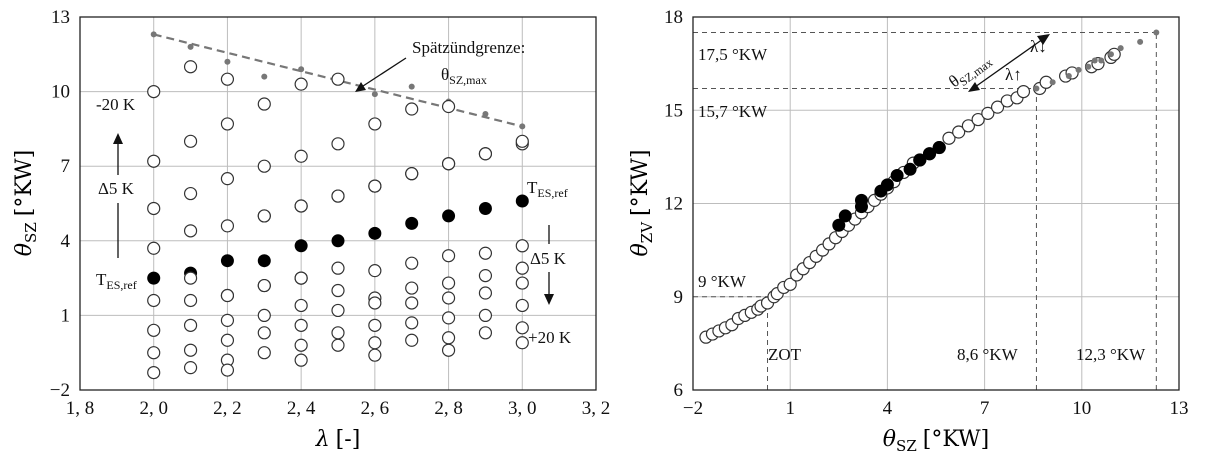 This screenshot has width=1207, height=459. I want to click on y-tick-label: 7, so click(66, 166).